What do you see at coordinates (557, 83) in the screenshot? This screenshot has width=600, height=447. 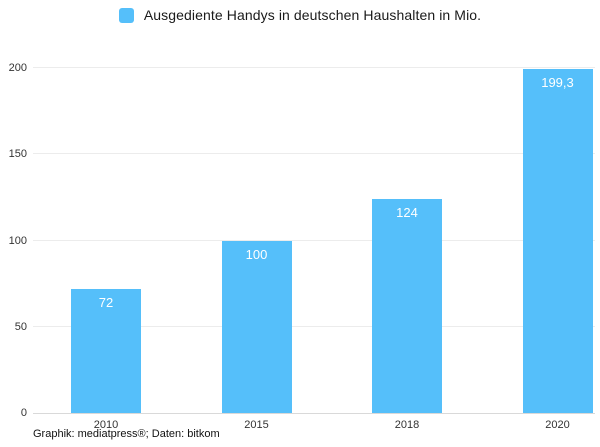 I see `bar-value-label: 199,3` at bounding box center [557, 83].